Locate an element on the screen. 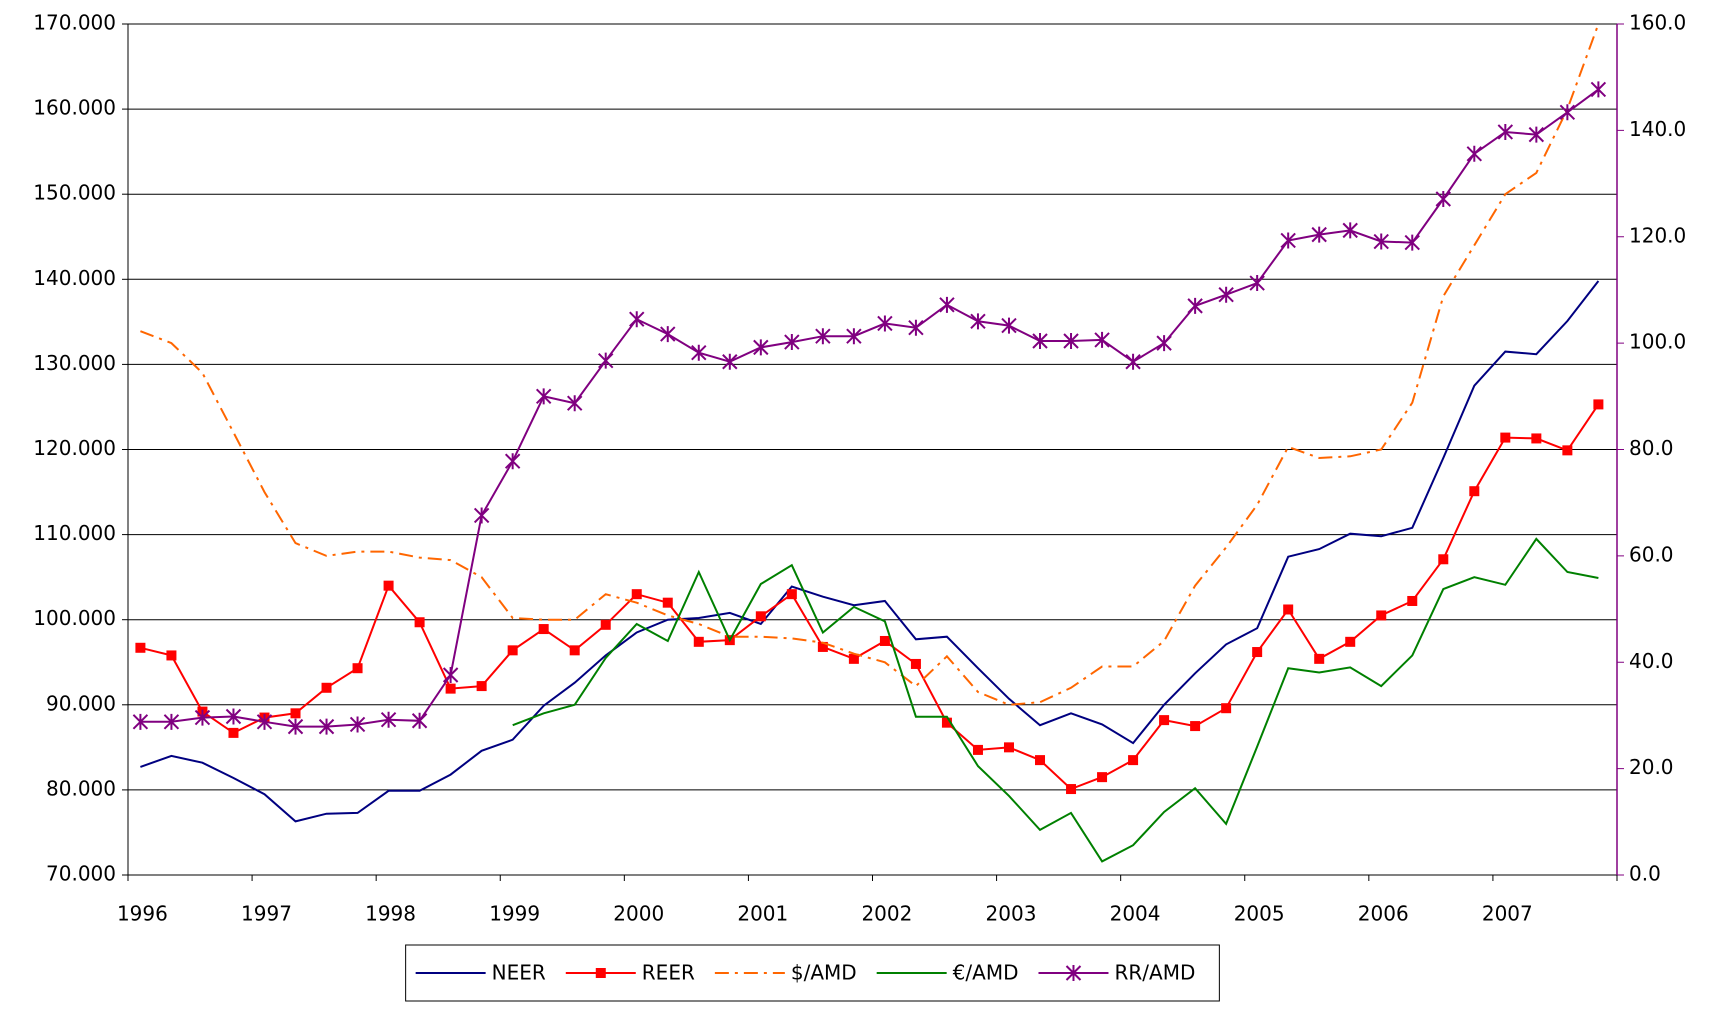  legend-label: NEER is located at coordinates (519, 973).